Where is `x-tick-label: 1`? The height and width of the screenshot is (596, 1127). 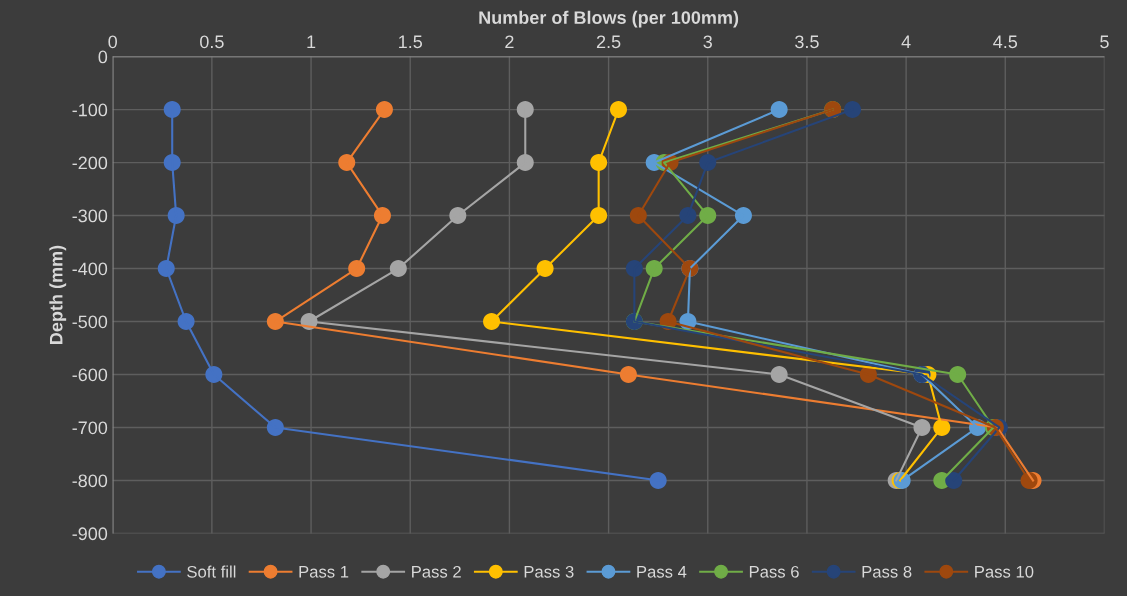 x-tick-label: 1 is located at coordinates (311, 42).